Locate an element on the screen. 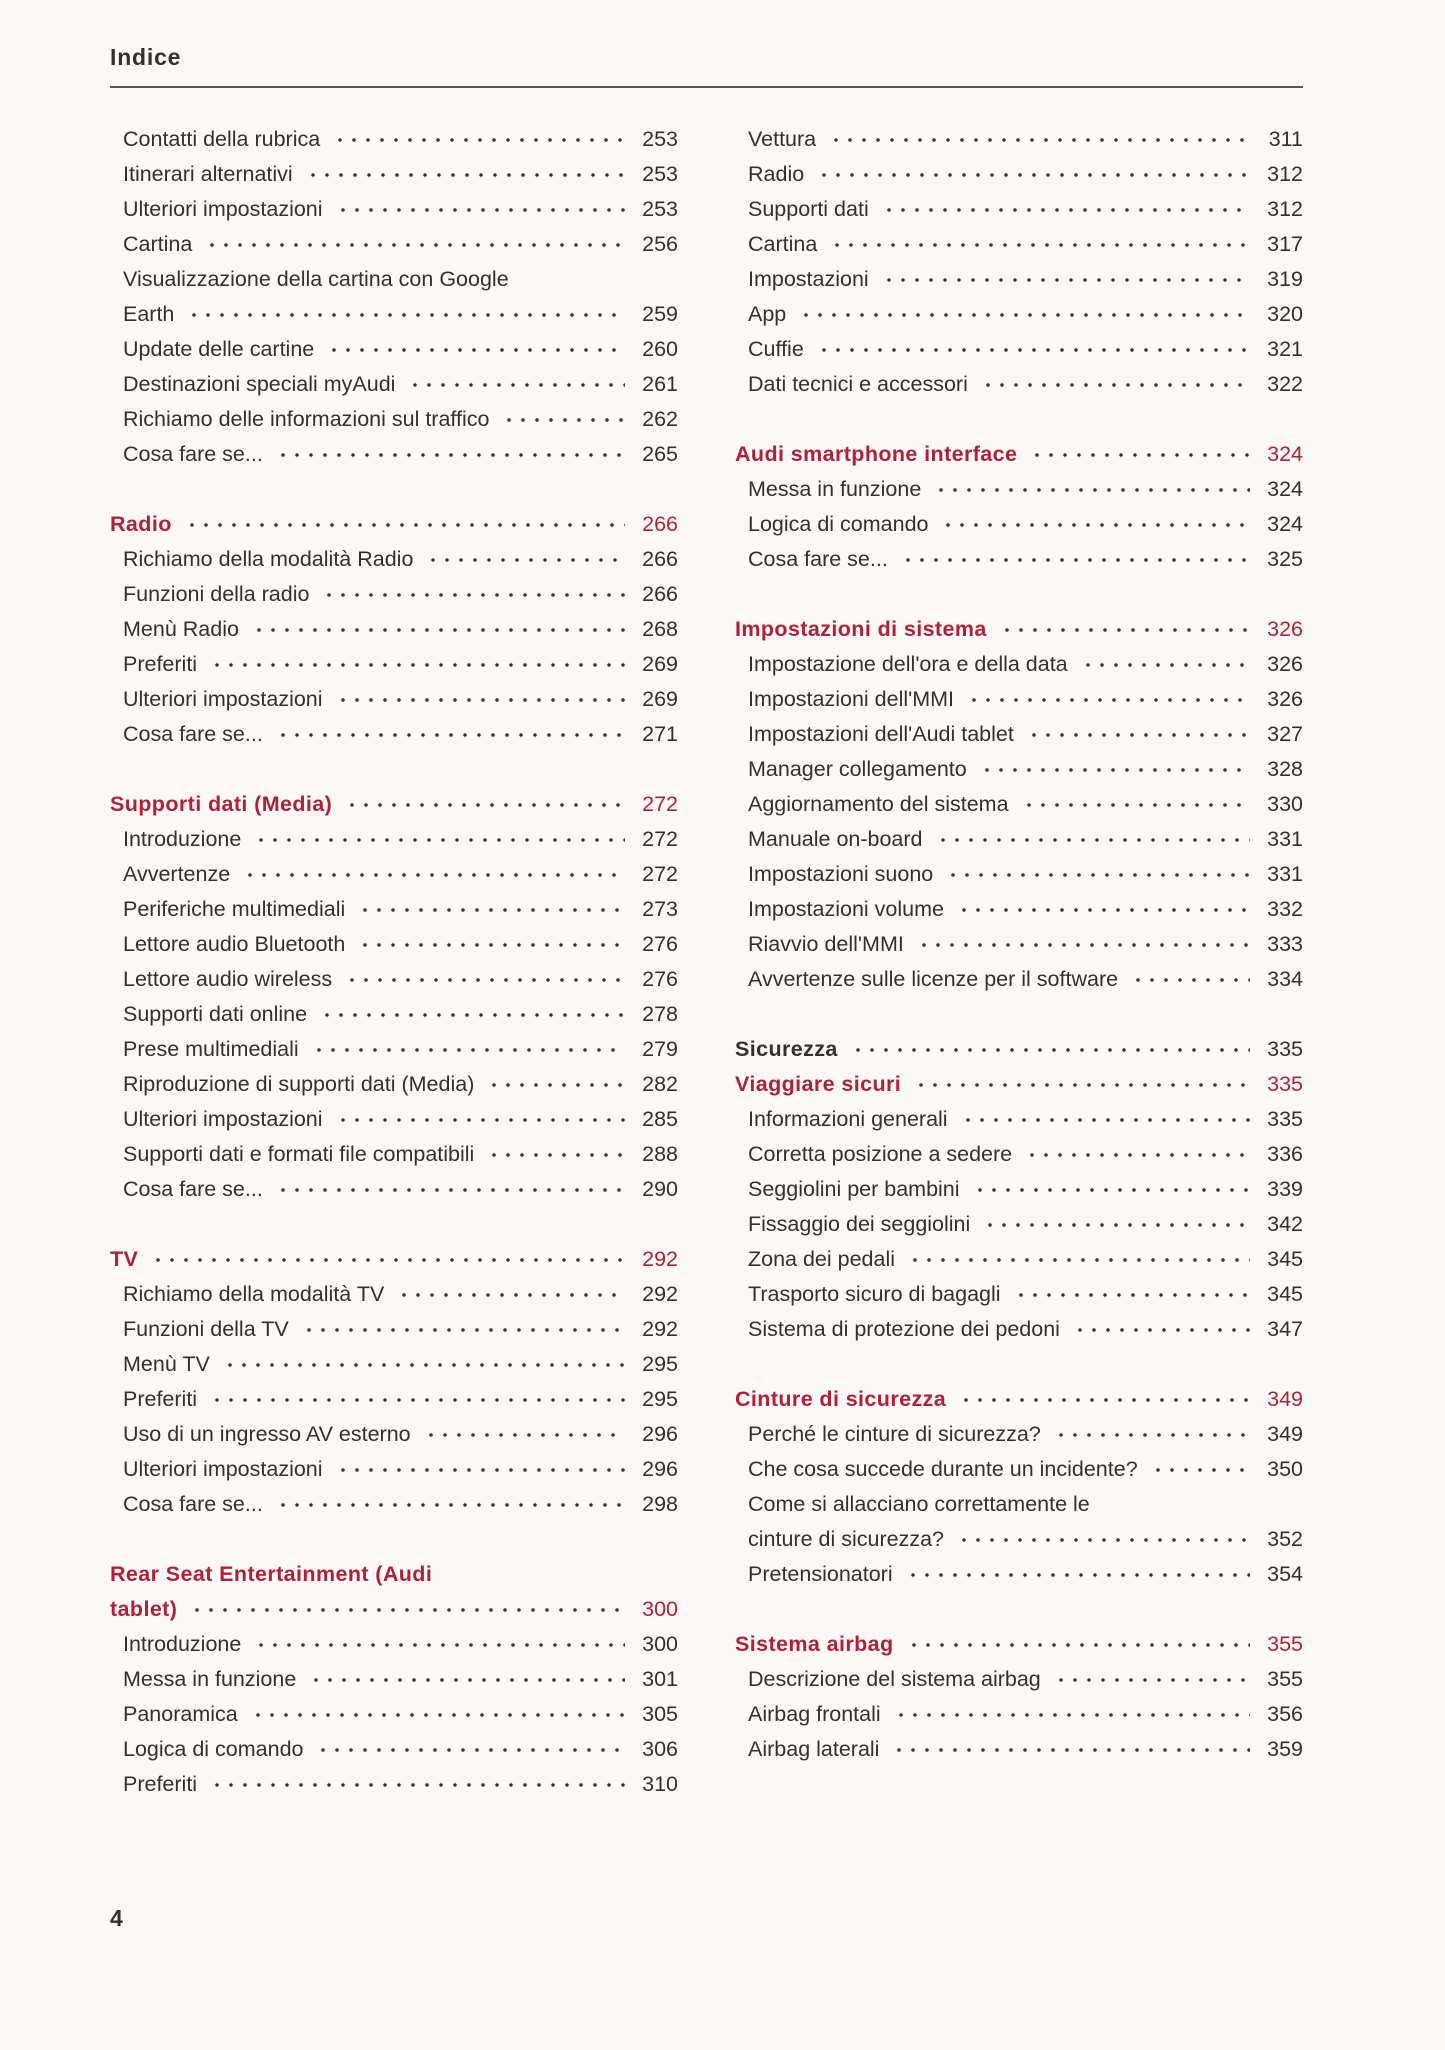 This screenshot has width=1445, height=2050. toc-page-number: 339 is located at coordinates (1285, 1189).